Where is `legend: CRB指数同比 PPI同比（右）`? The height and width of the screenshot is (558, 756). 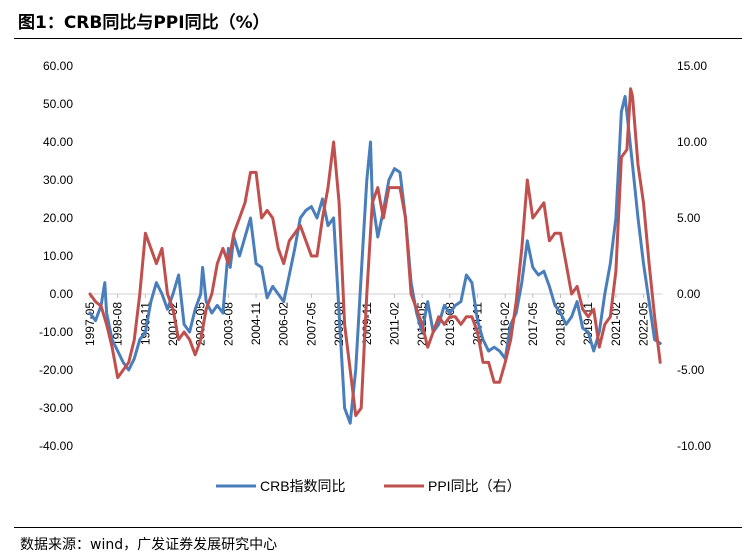
legend: CRB指数同比 PPI同比（右） is located at coordinates (368, 486).